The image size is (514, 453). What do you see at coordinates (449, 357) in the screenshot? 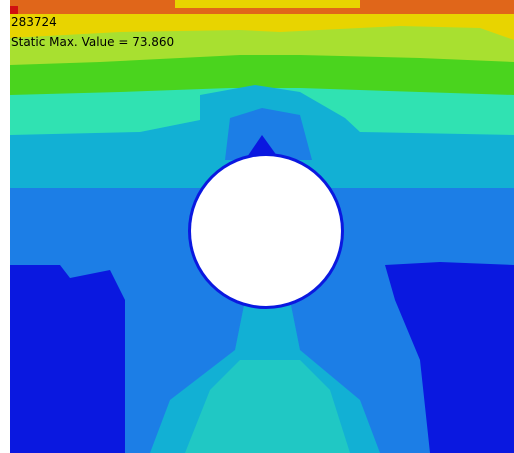
I see `band-darkblue-right` at bounding box center [449, 357].